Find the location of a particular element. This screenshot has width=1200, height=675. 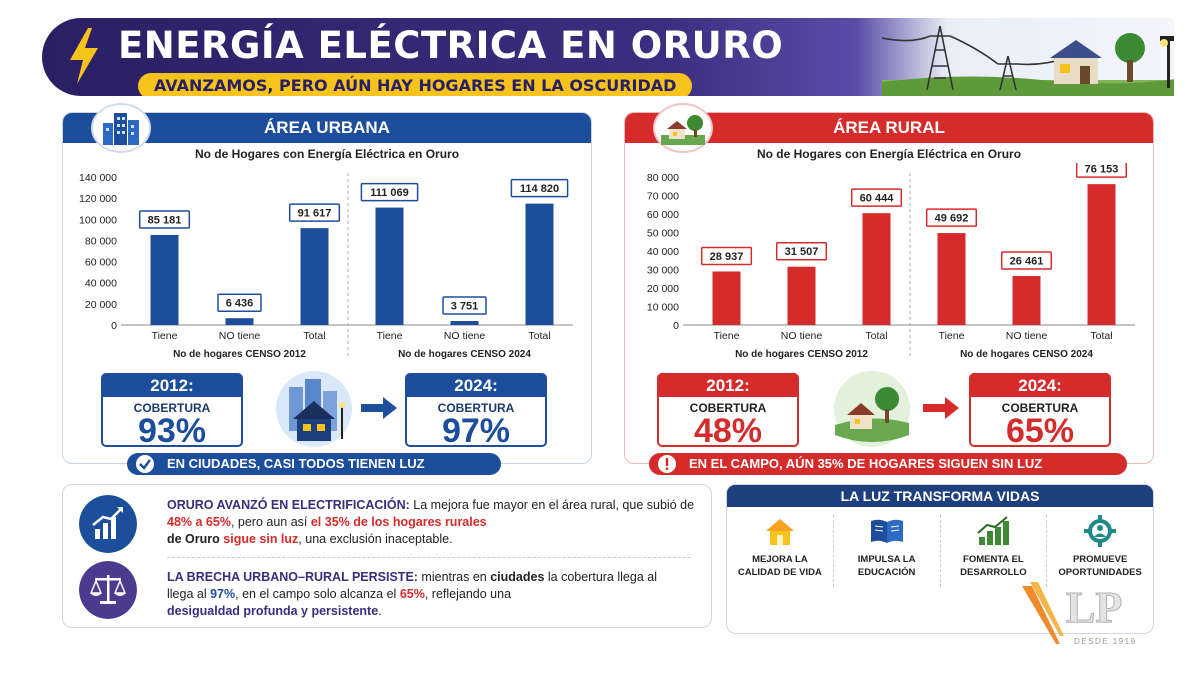

rural-group-label: No de hogares CENSO 2012 is located at coordinates (801, 354).